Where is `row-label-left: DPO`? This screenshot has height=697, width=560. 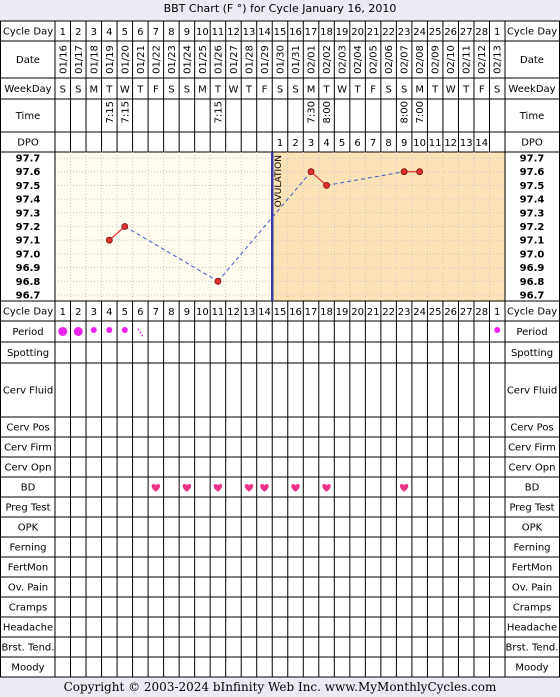
row-label-left: DPO is located at coordinates (28, 143).